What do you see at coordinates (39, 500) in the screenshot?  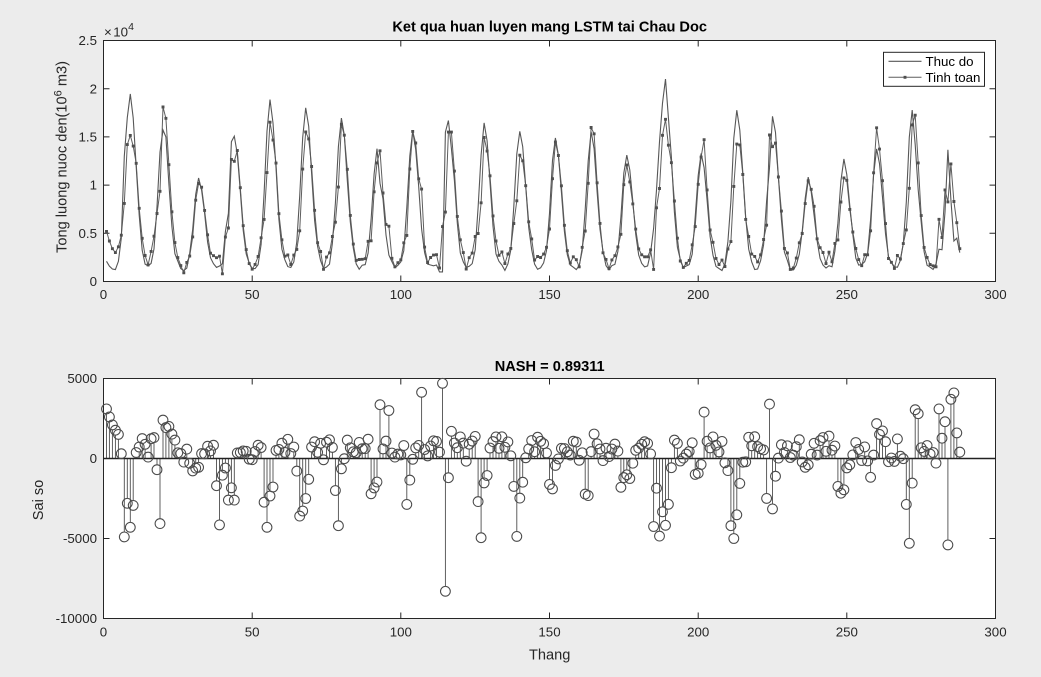 I see `svg-text: Sai so` at bounding box center [39, 500].